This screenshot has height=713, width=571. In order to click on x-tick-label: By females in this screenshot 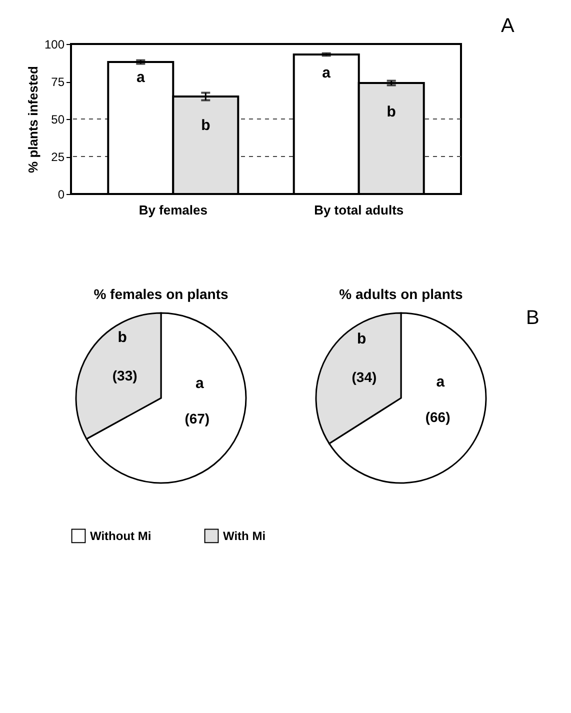, I will do `click(173, 210)`.